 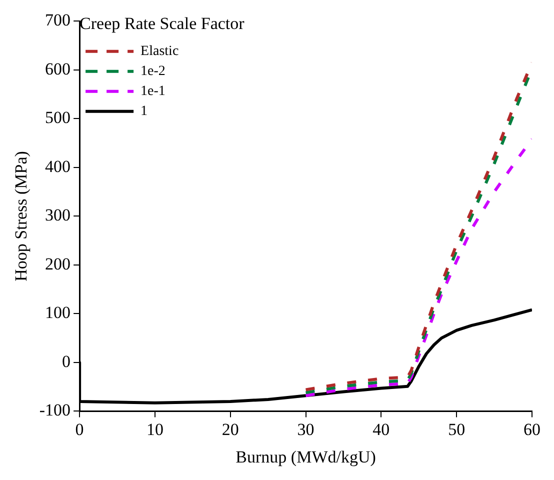 What do you see at coordinates (381, 429) in the screenshot?
I see `x-tick-label: 40` at bounding box center [381, 429].